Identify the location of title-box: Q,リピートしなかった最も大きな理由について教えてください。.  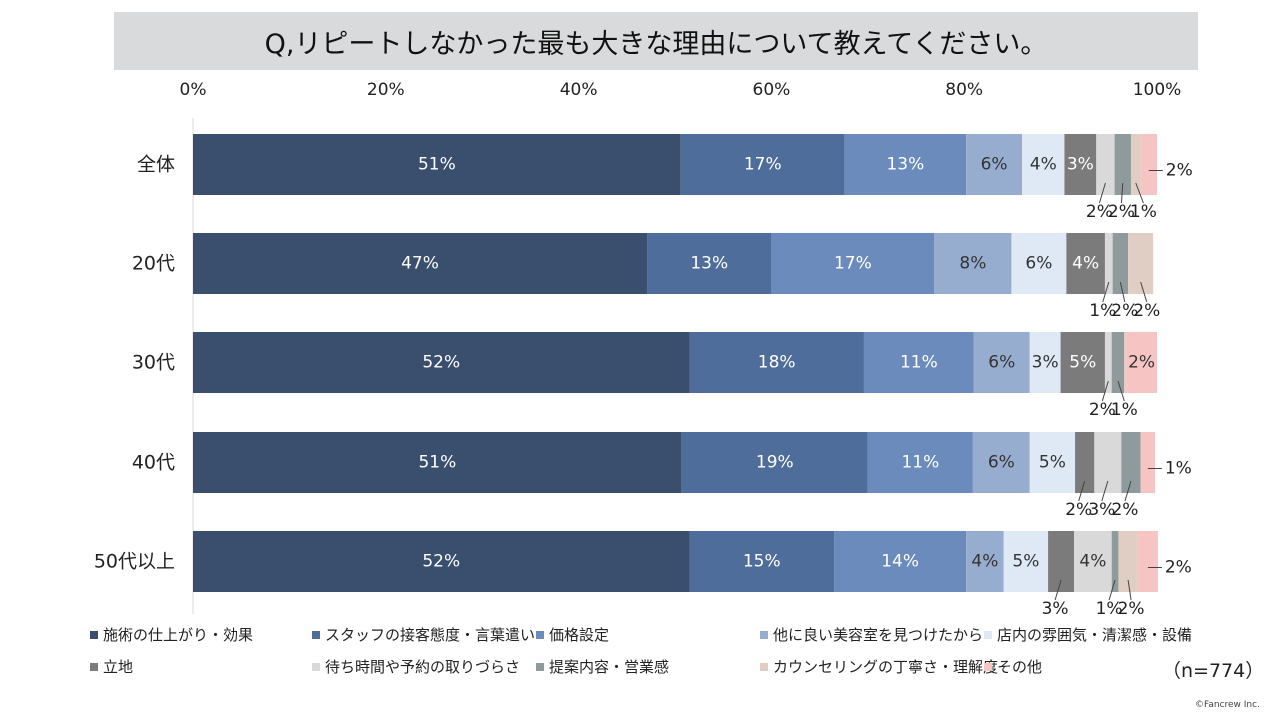
(656, 41).